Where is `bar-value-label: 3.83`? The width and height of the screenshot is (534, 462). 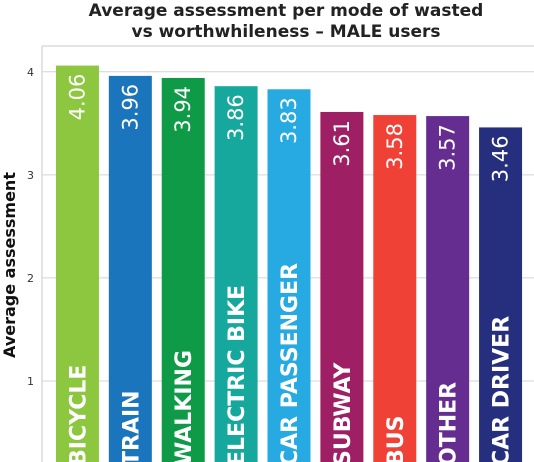
bar-value-label: 3.83 is located at coordinates (289, 120).